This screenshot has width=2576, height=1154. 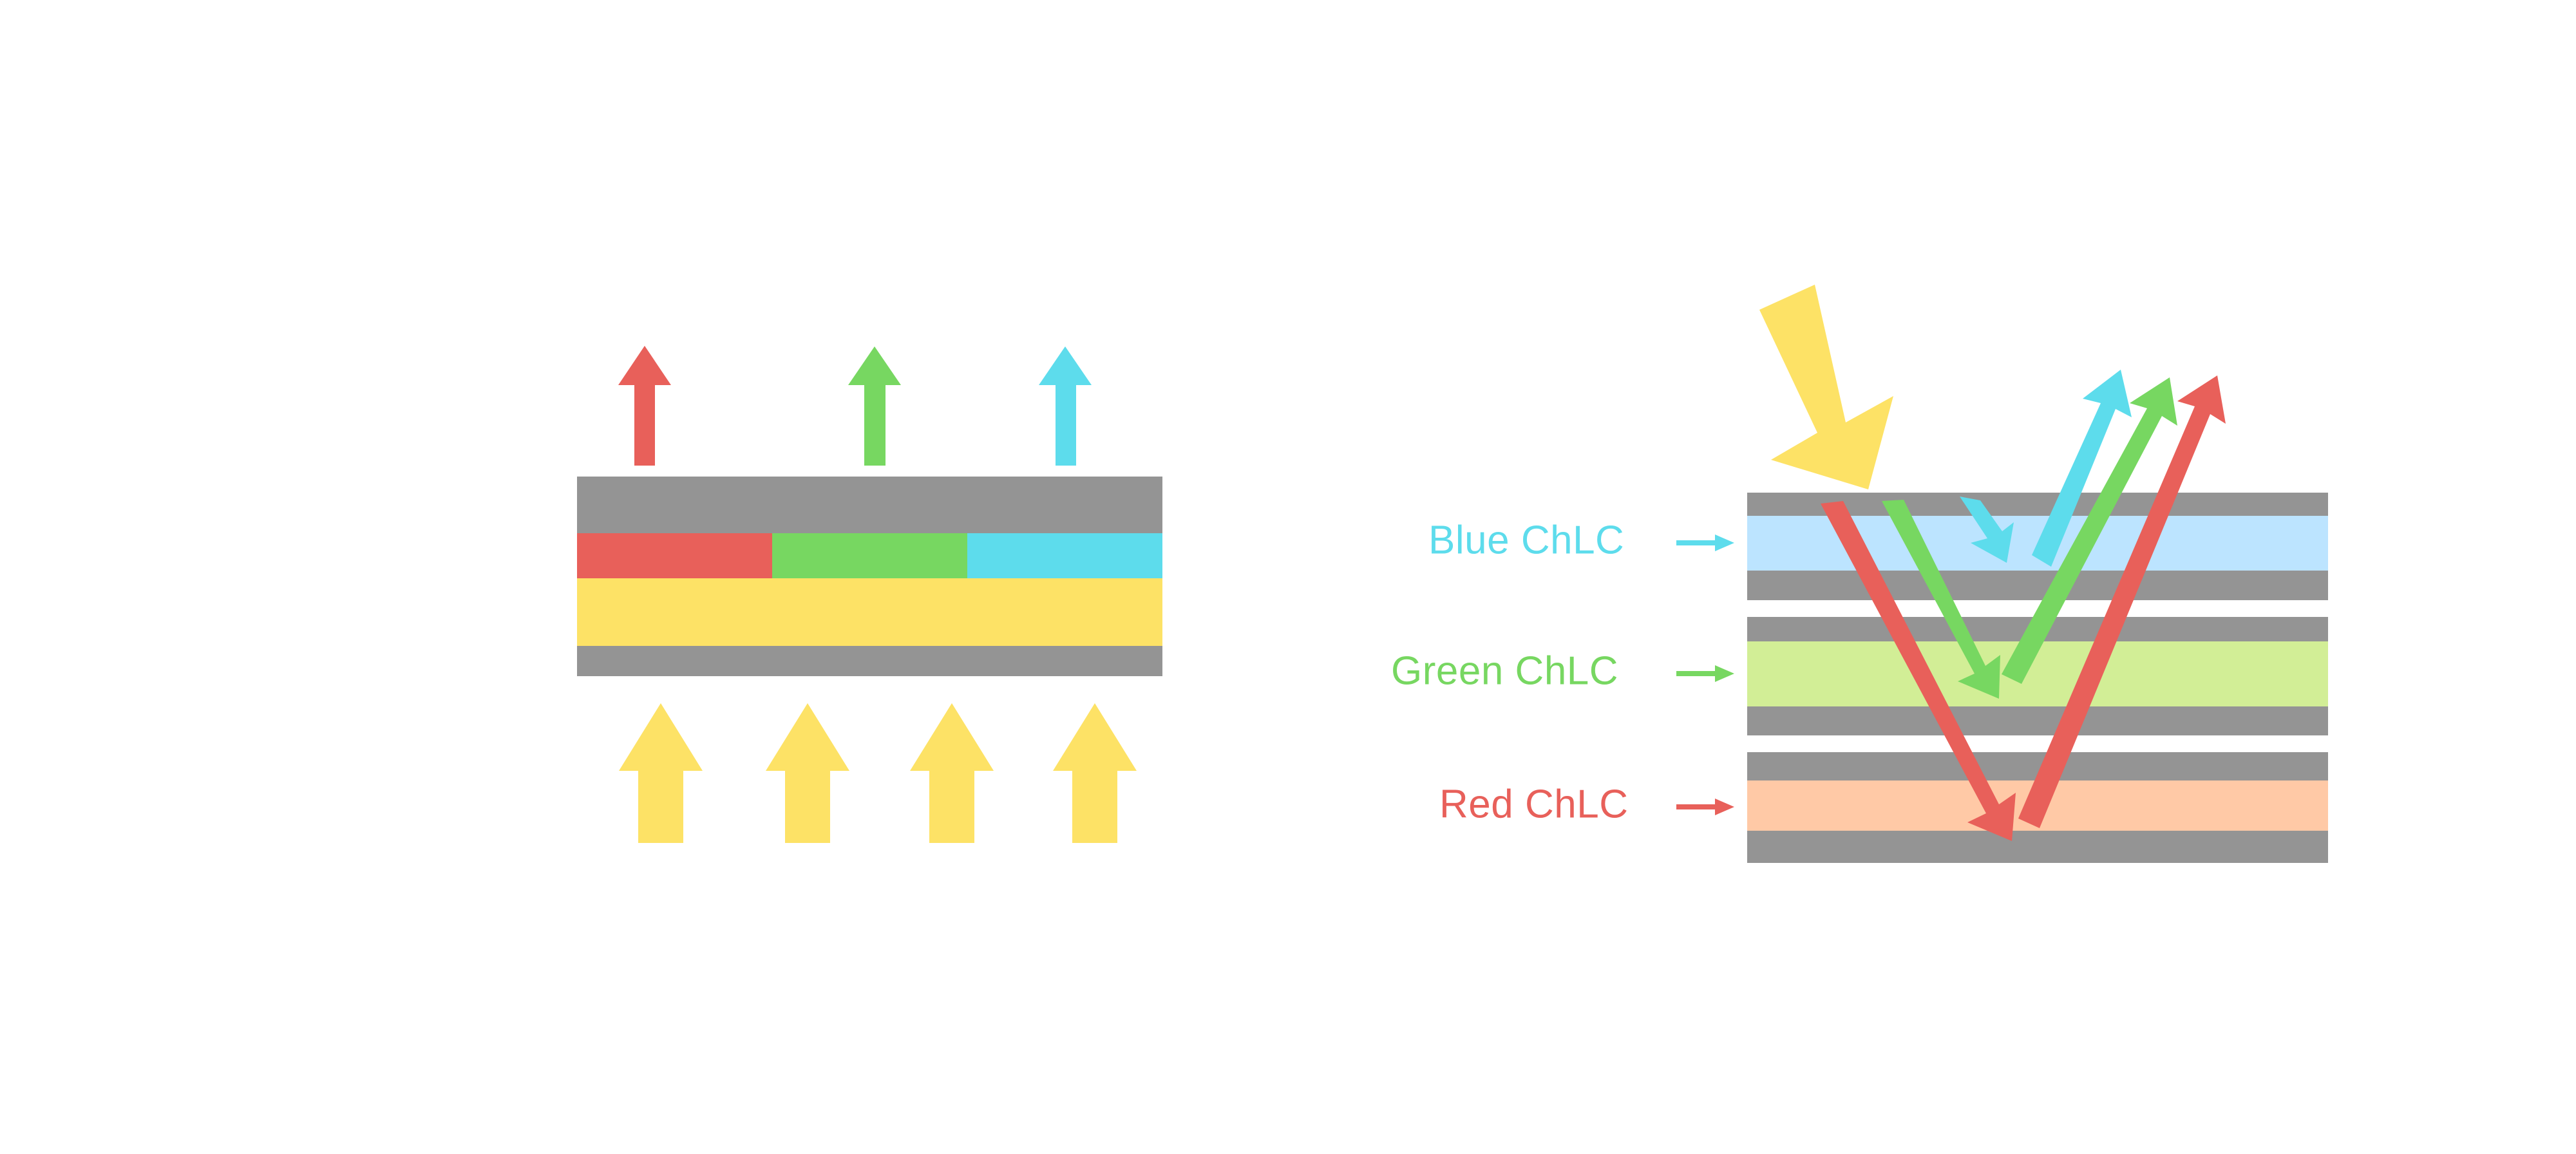 I want to click on green-cell-bottom-electrode, so click(x=2037, y=720).